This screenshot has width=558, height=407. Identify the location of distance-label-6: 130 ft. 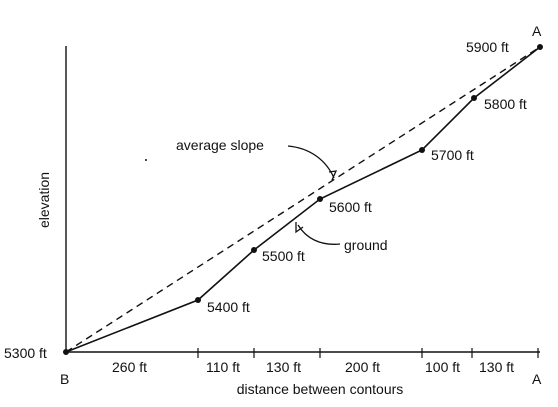
(496, 367).